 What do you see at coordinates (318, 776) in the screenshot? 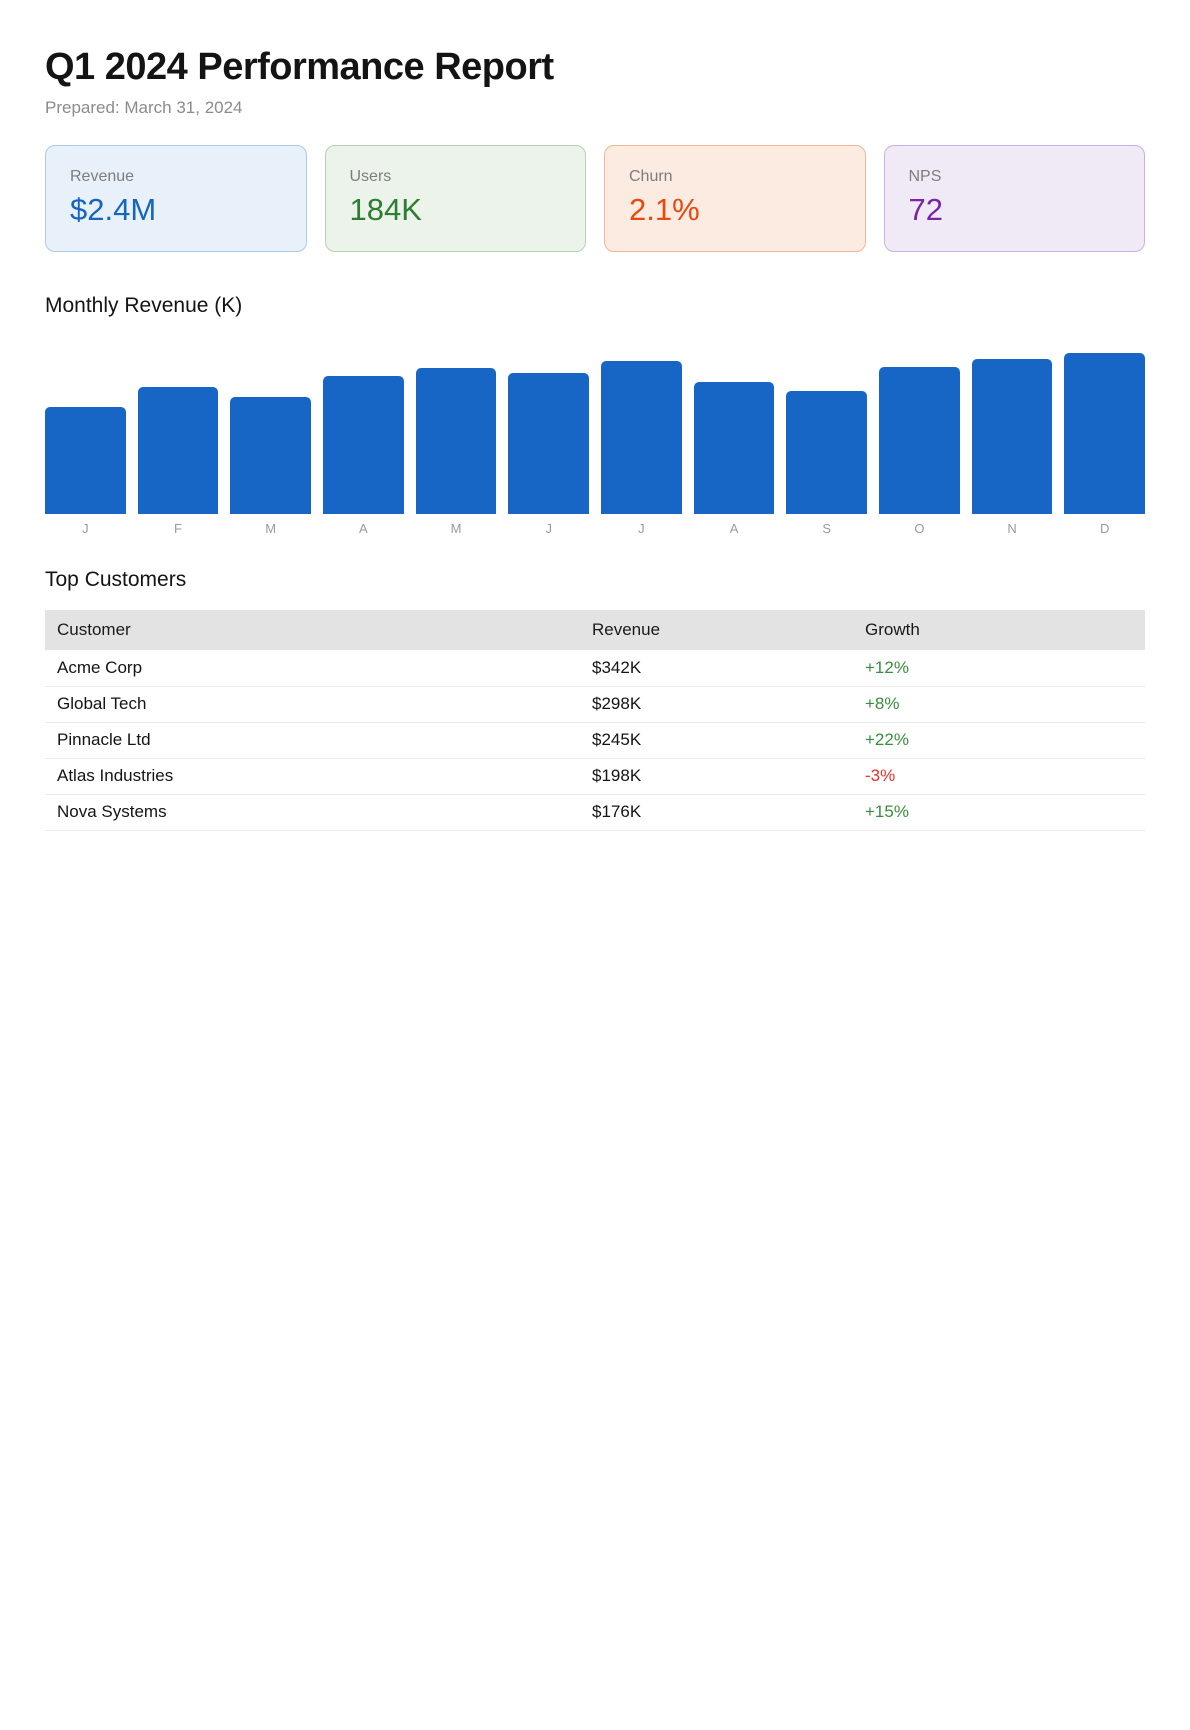
I see `cell-customer: Atlas Industries` at bounding box center [318, 776].